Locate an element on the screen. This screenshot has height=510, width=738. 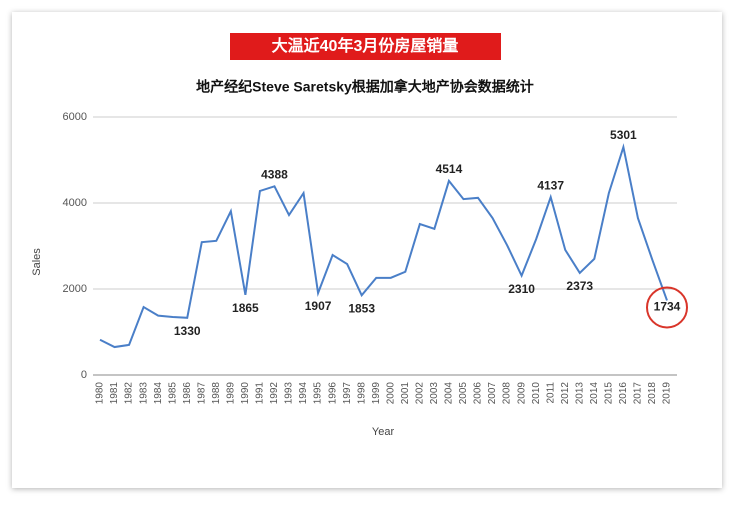
x-tick-label: 2015 is located at coordinates (608, 393).